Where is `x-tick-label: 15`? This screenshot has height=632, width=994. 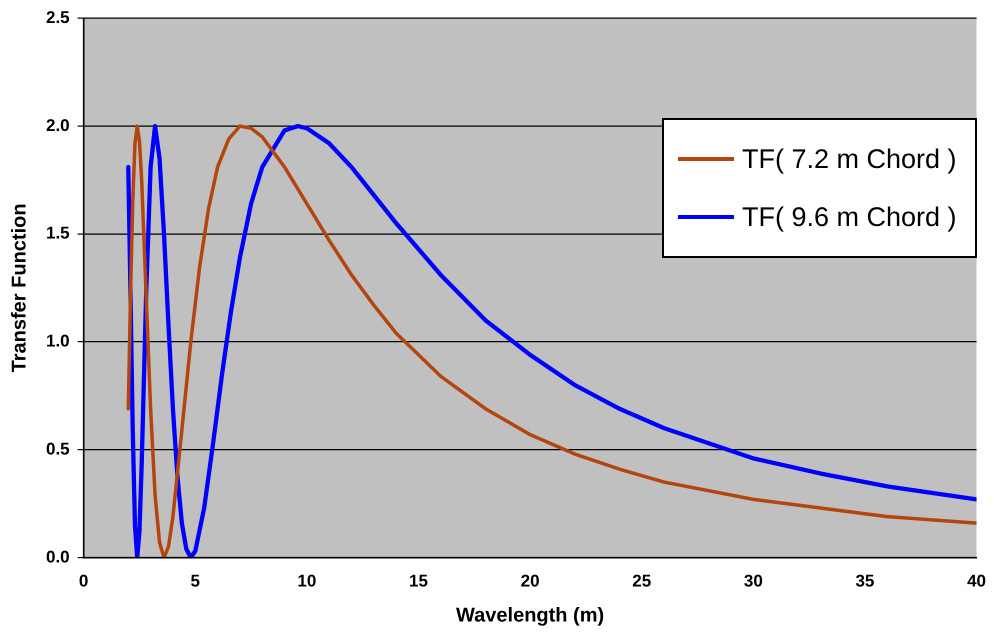 x-tick-label: 15 is located at coordinates (418, 580).